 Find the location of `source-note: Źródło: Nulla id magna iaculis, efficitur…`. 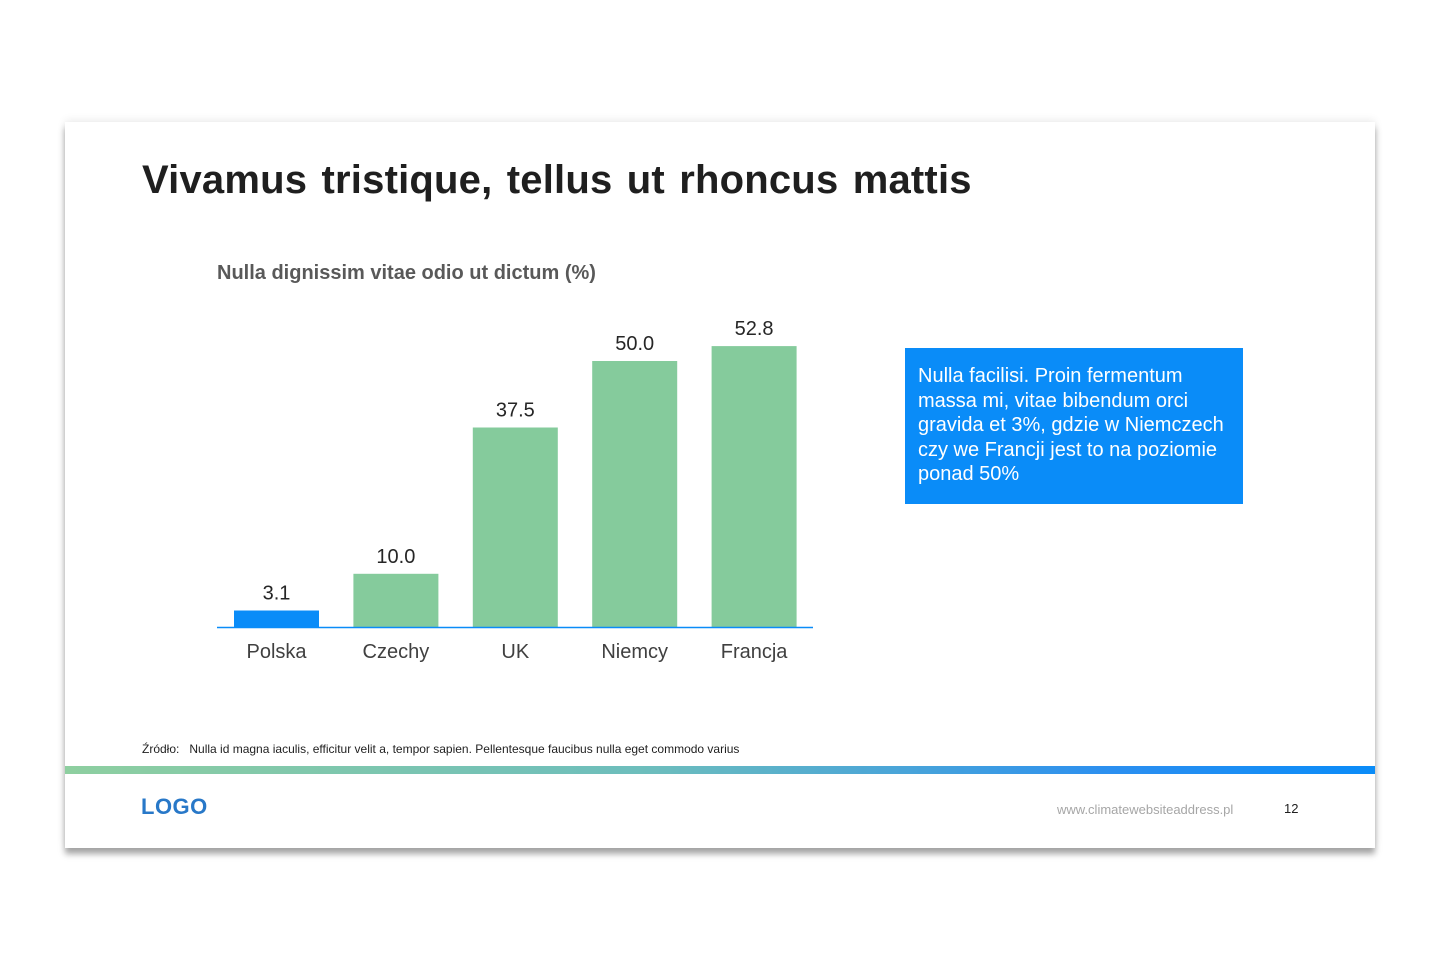

source-note: Źródło: Nulla id magna iaculis, efficitur… is located at coordinates (440, 749).